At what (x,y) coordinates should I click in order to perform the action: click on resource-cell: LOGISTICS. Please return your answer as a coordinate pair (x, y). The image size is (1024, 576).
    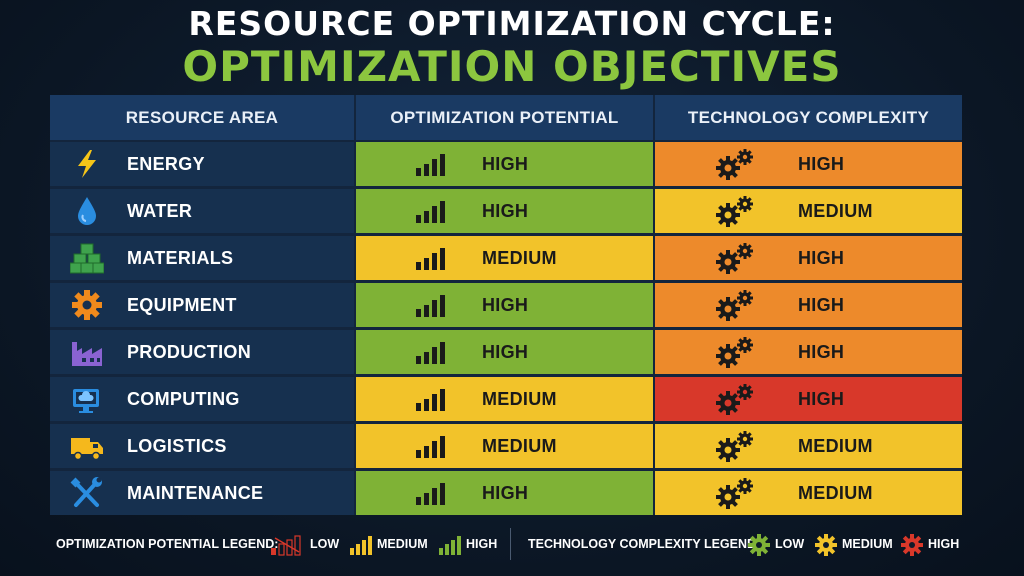
    Looking at the image, I should click on (202, 446).